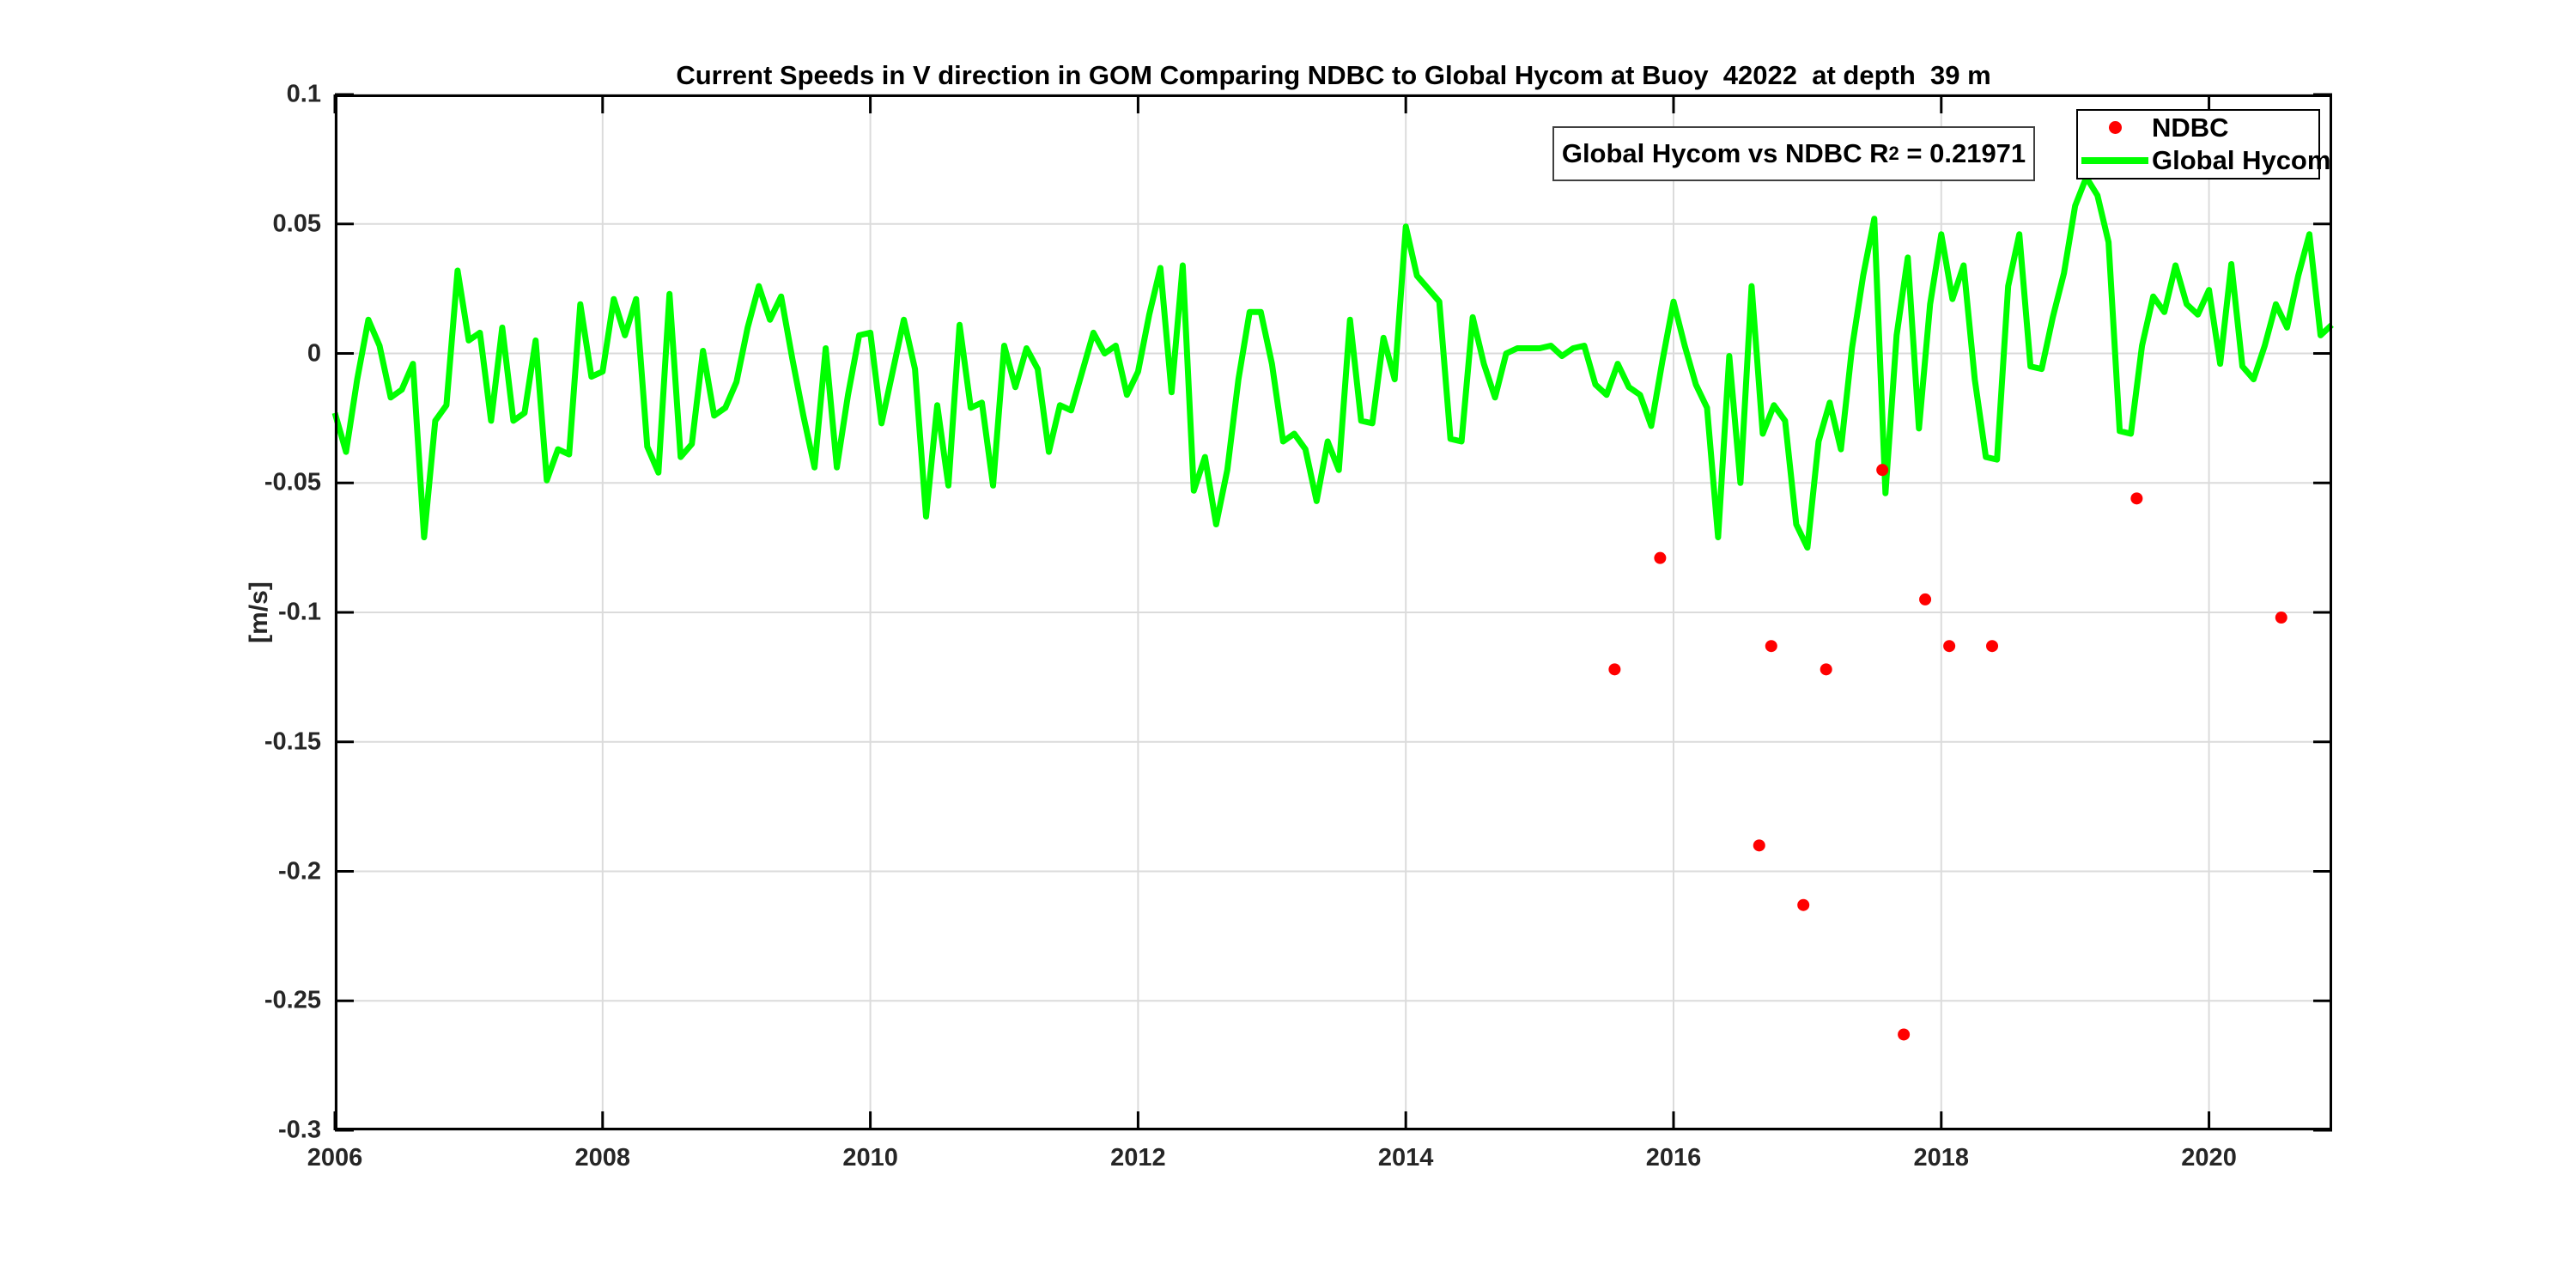 The width and height of the screenshot is (2576, 1272). I want to click on y-tick-label: 0.1, so click(303, 94).